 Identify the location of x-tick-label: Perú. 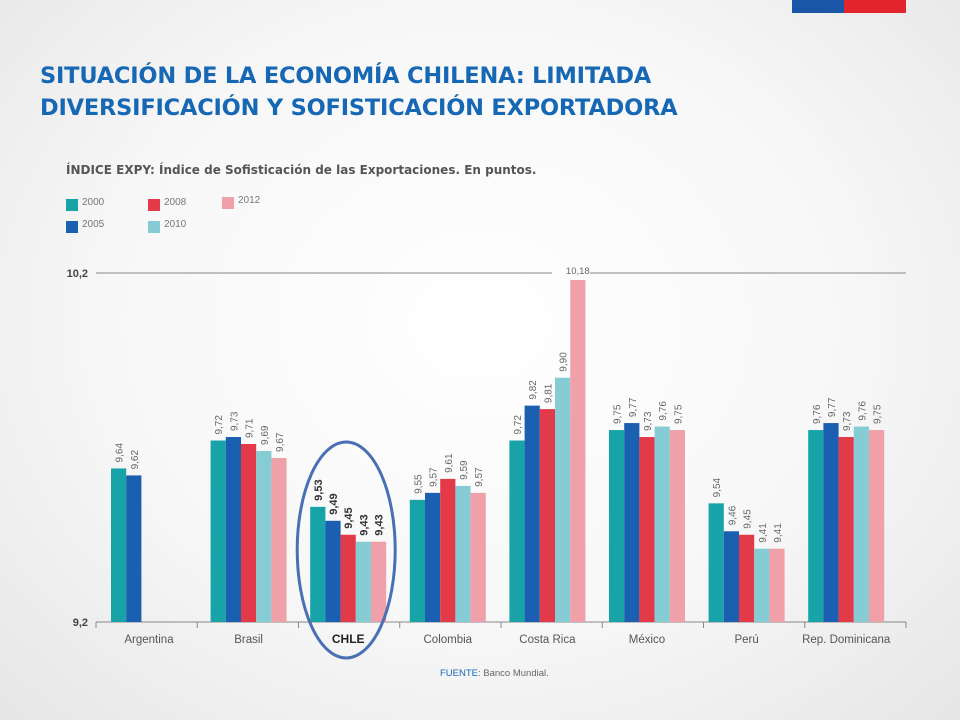
(746, 640).